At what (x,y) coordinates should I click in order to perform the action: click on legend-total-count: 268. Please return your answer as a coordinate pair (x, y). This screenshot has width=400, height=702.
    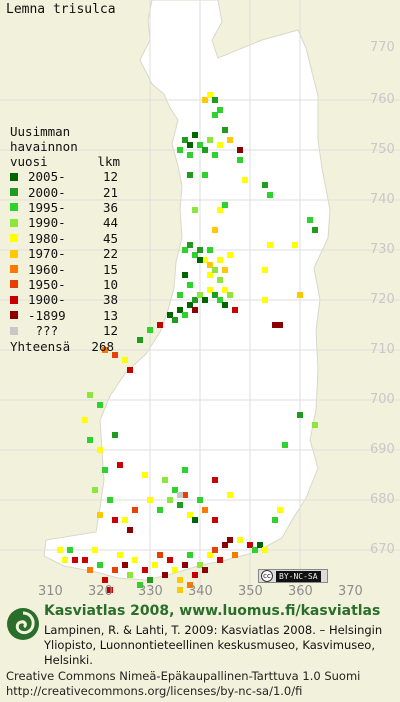
    Looking at the image, I should click on (102, 347).